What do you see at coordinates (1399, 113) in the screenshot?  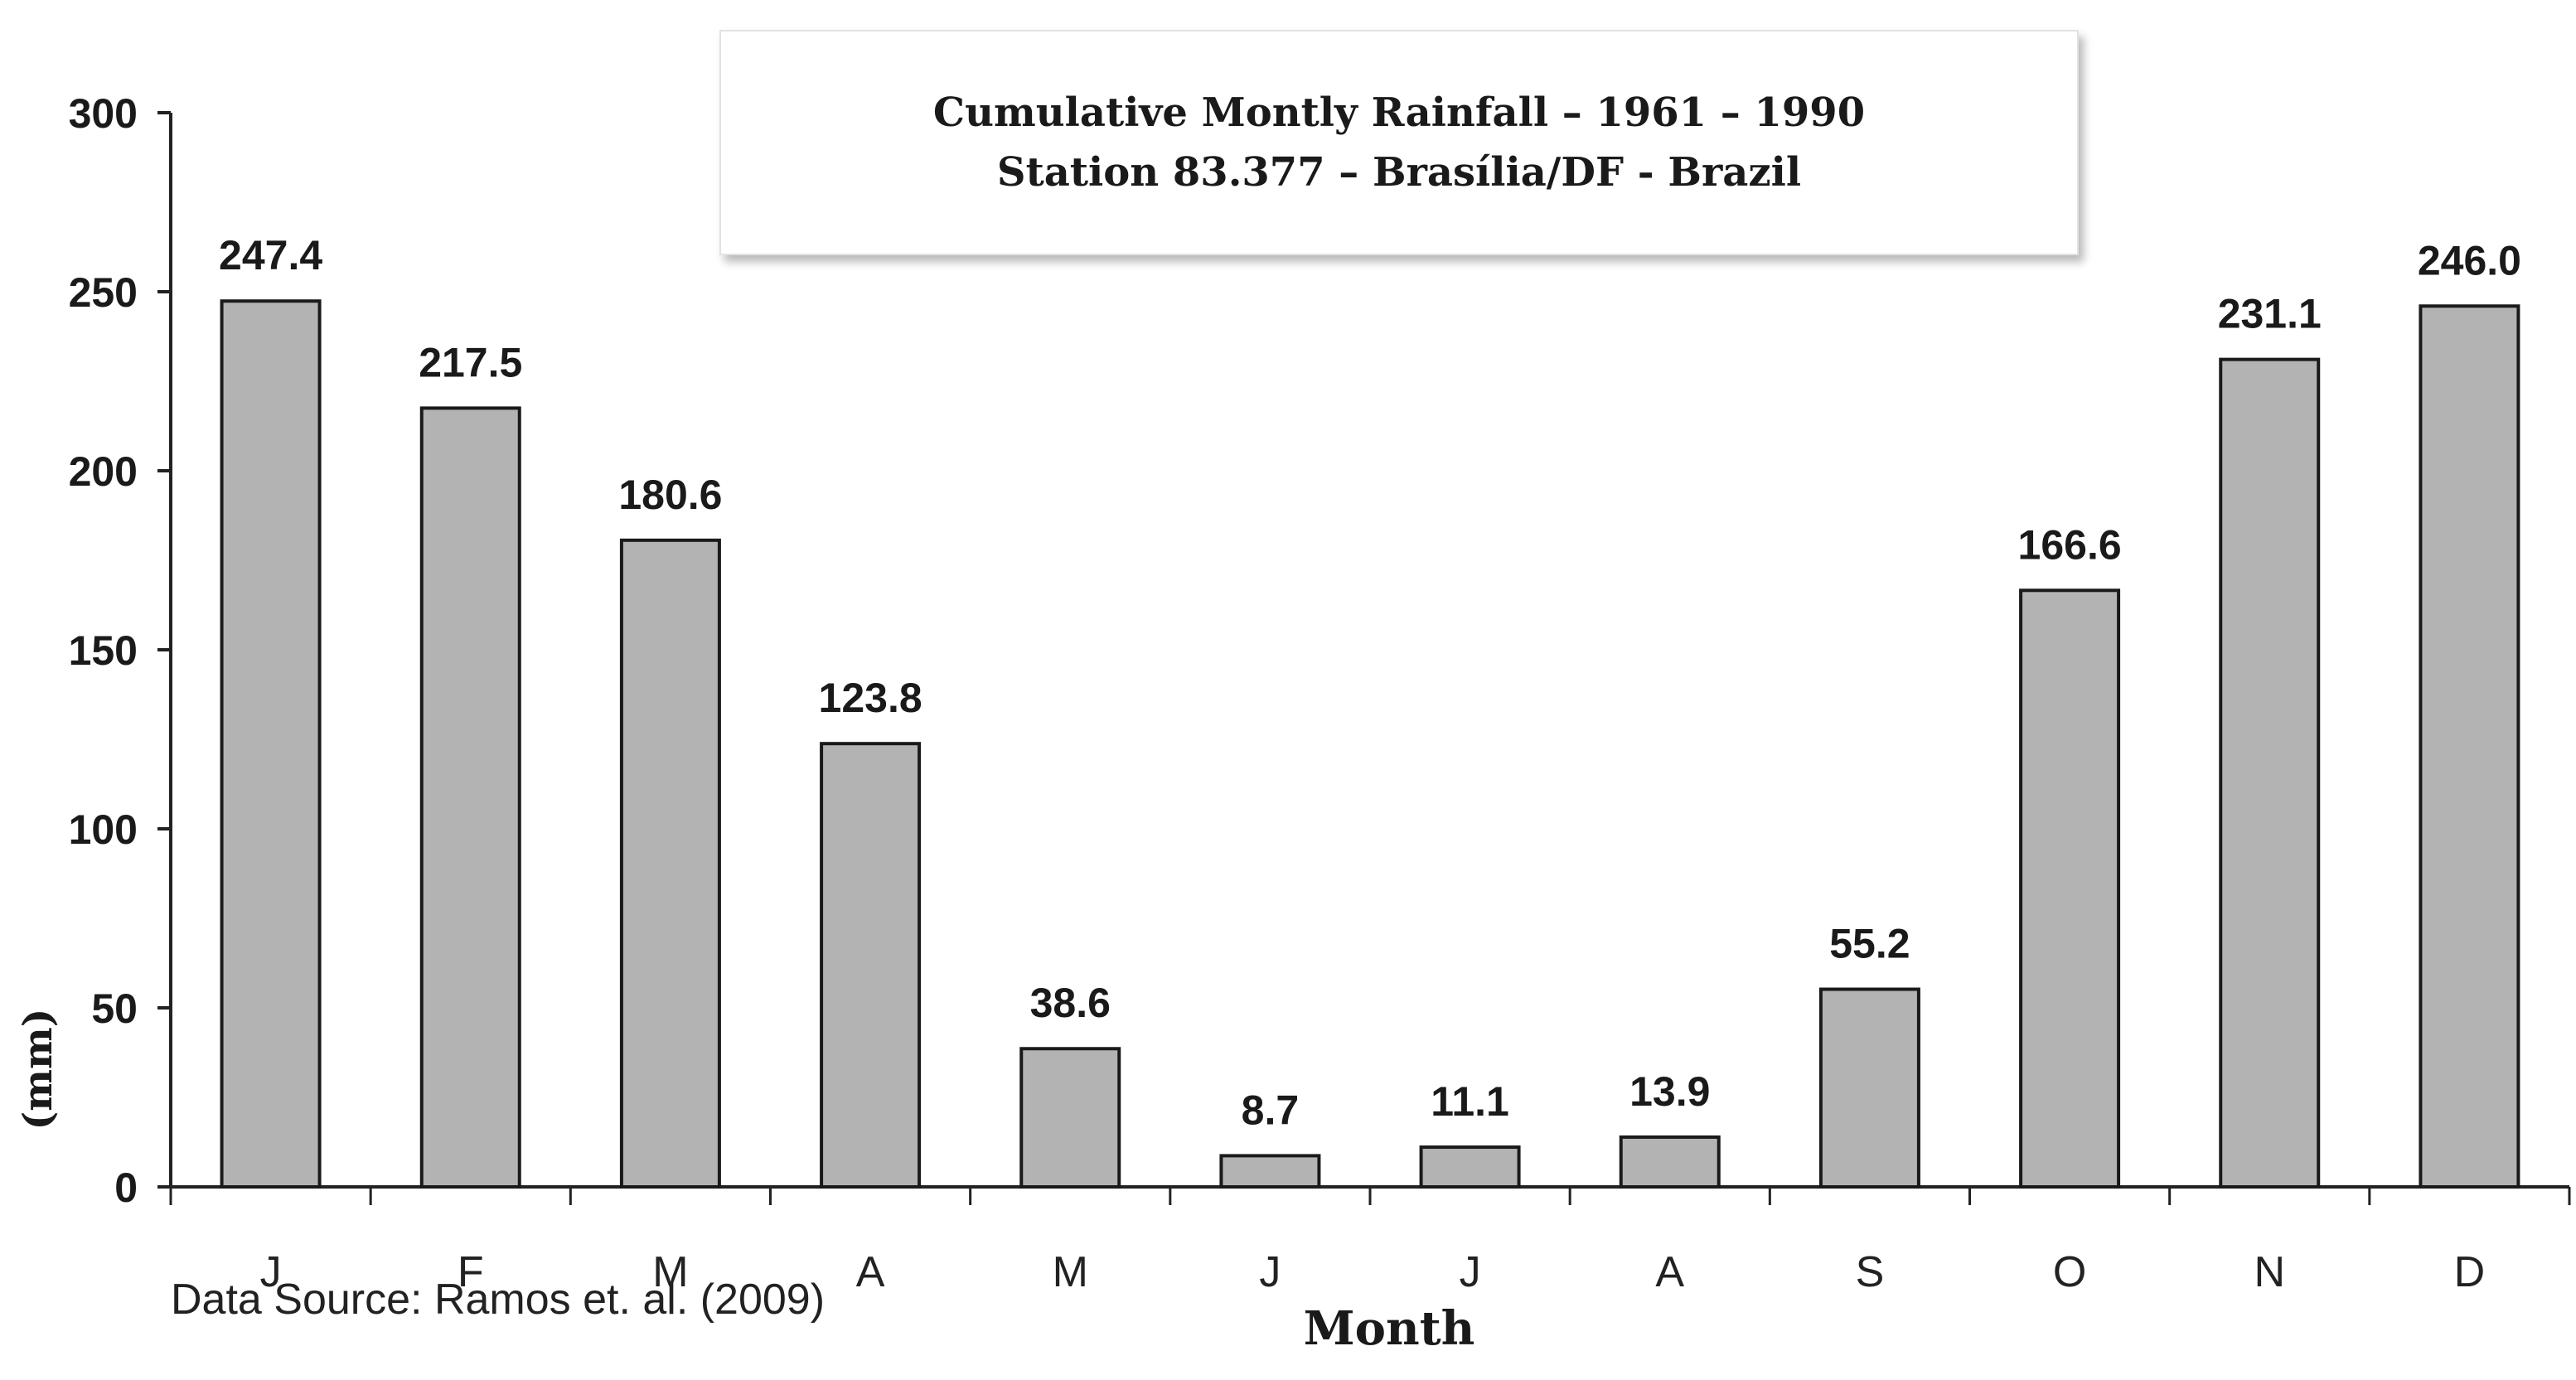 I see `chart-title: Cumulative Montly Rainfall – 1961 – 1990` at bounding box center [1399, 113].